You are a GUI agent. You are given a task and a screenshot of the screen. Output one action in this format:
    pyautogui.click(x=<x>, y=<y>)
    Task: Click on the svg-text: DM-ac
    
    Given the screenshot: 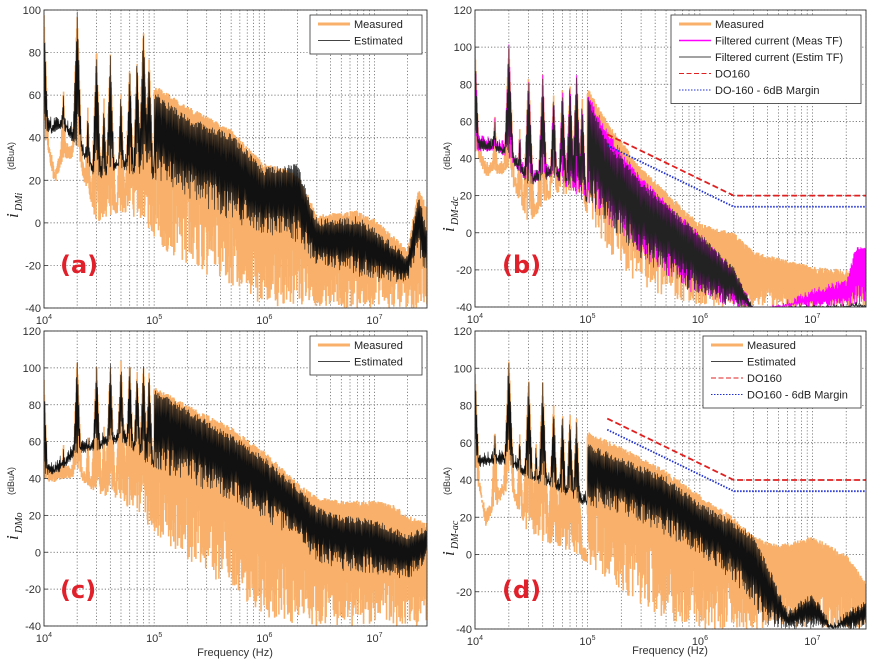 What is the action you would take?
    pyautogui.click(x=455, y=535)
    